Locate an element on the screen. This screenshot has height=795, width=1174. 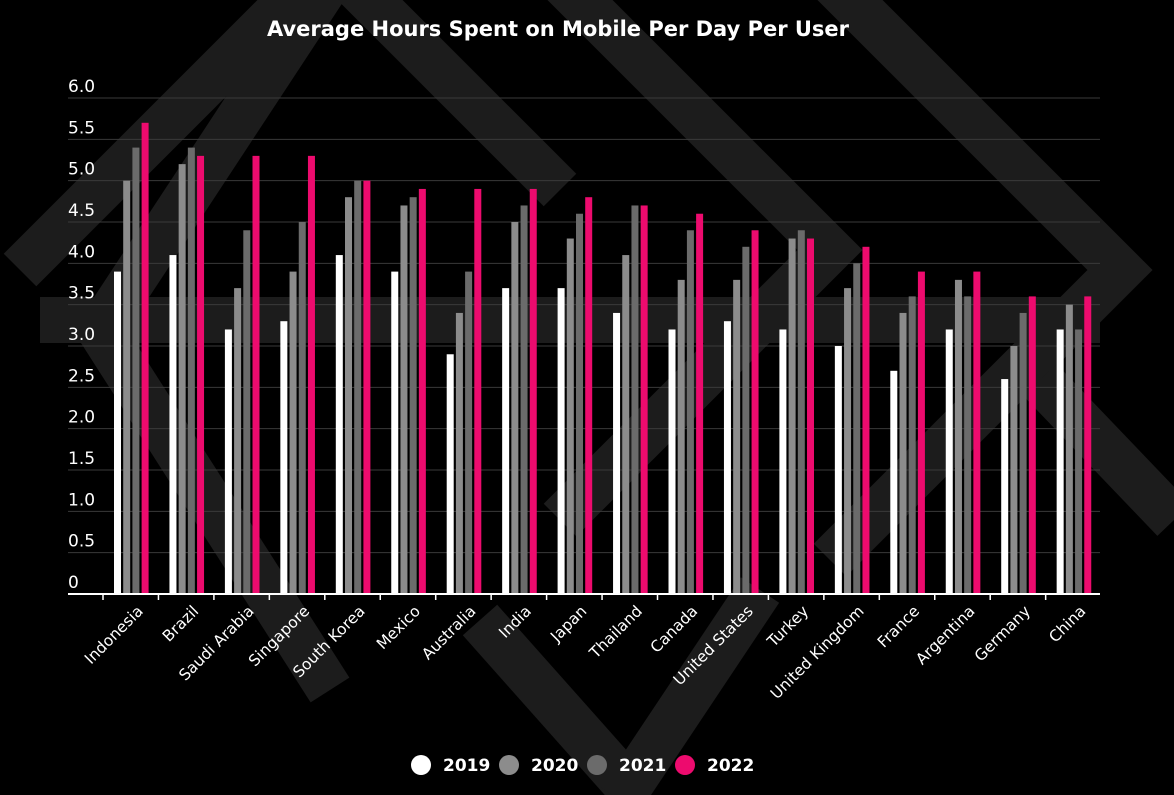
bar-2021-indonesia is located at coordinates (136, 370).